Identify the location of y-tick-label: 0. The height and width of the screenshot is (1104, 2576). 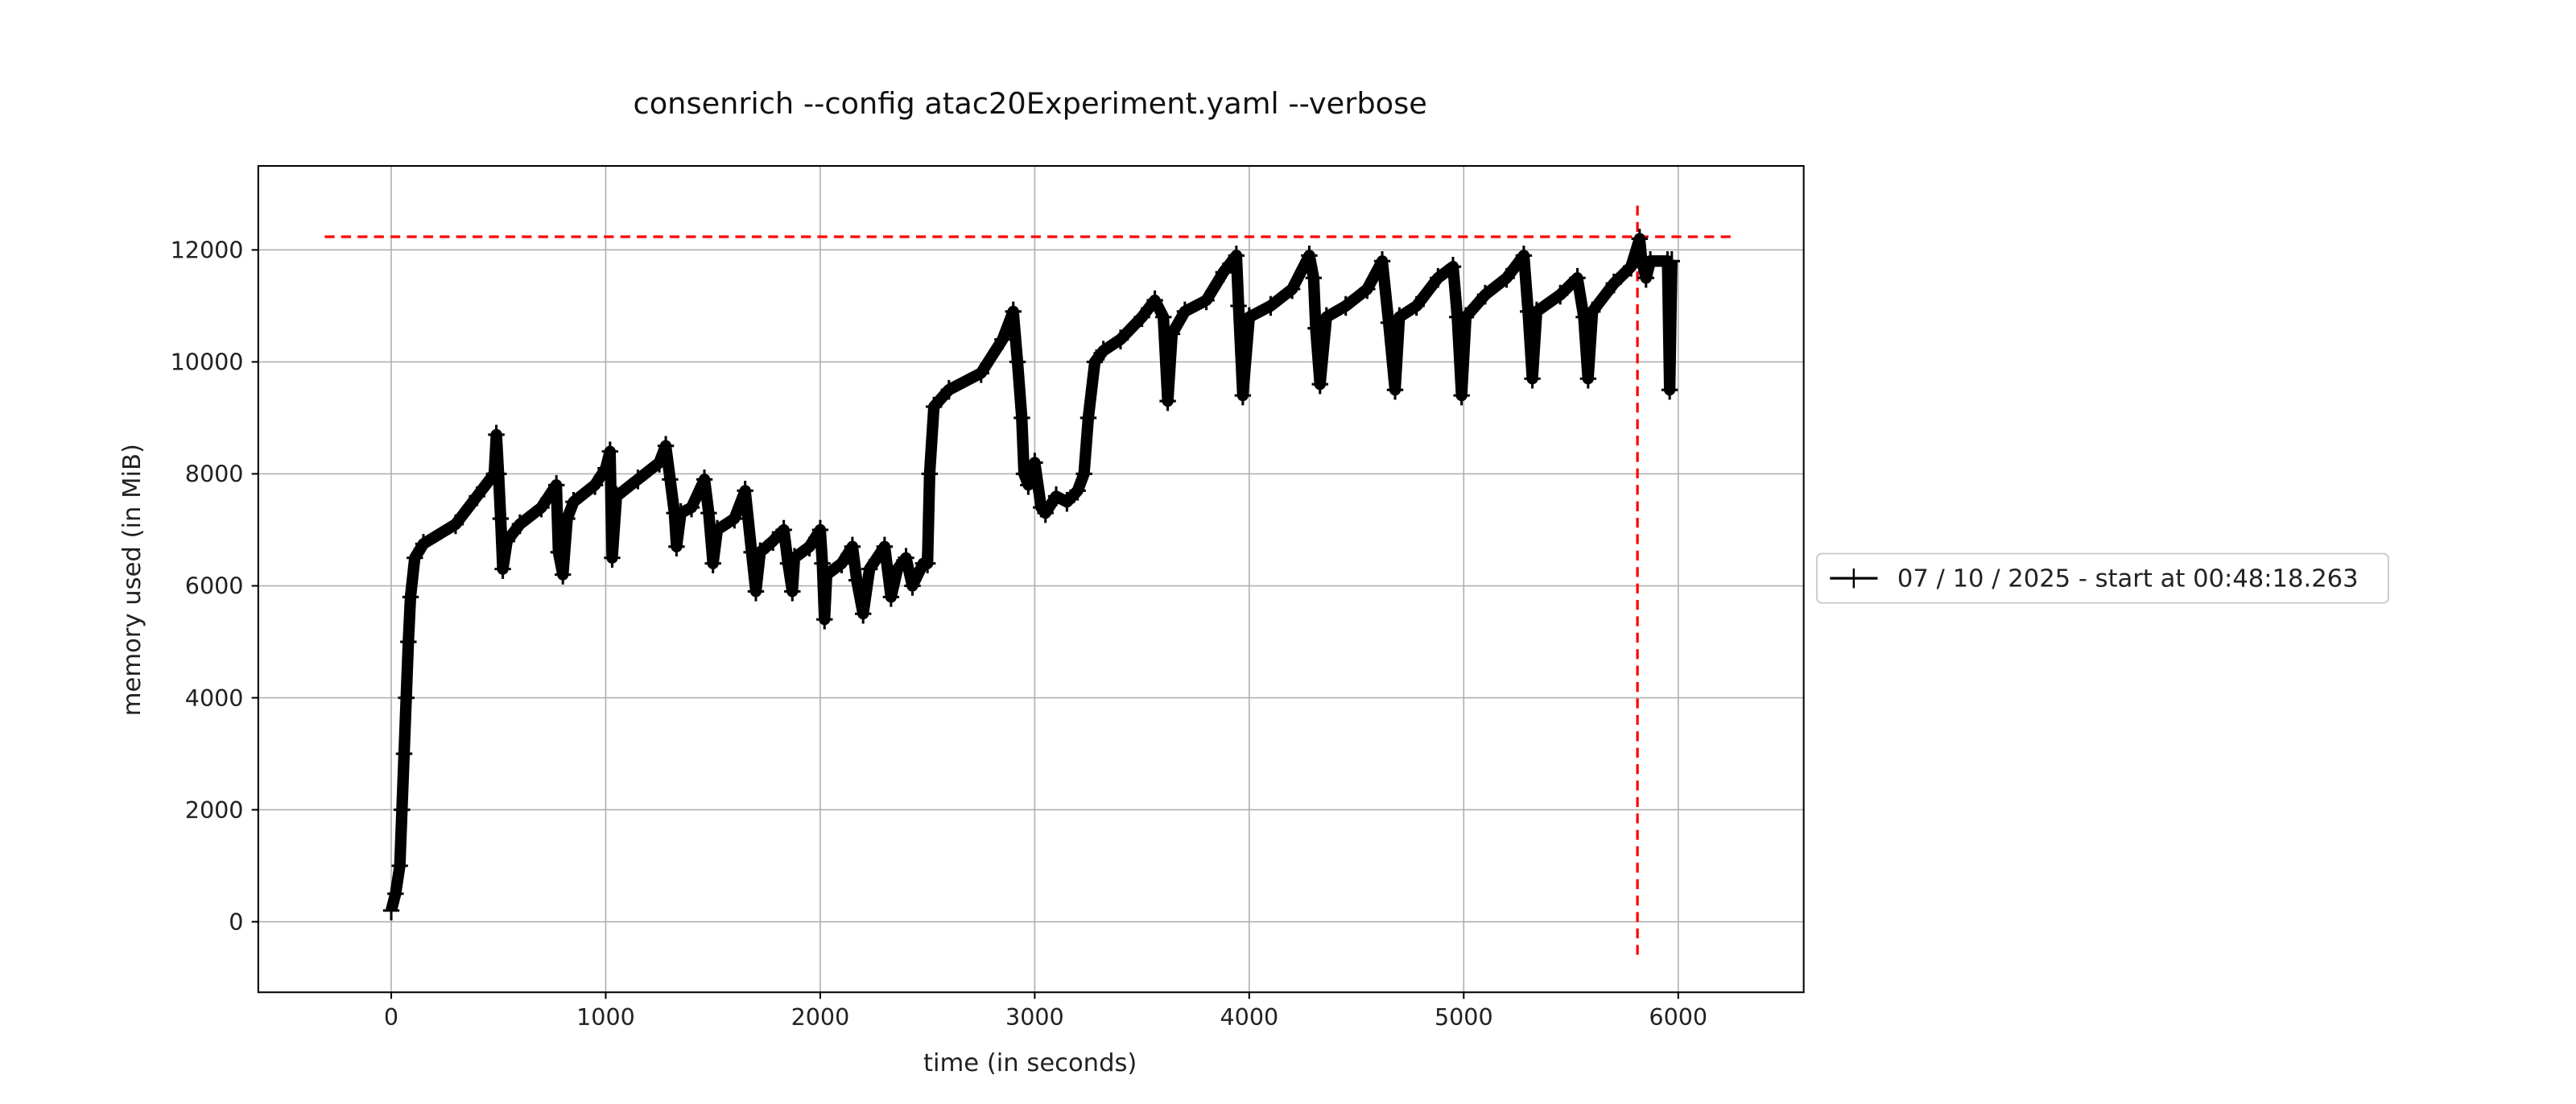
(236, 922).